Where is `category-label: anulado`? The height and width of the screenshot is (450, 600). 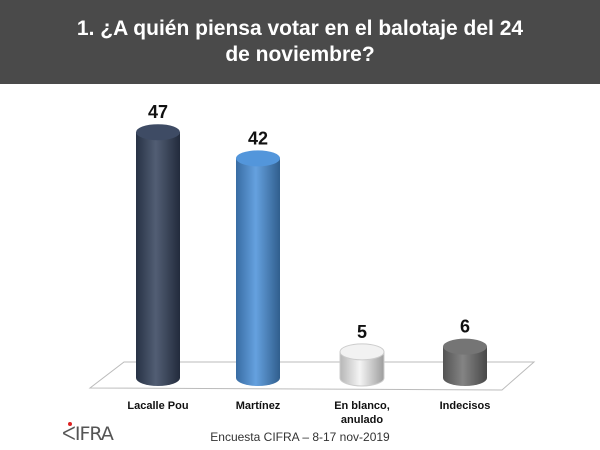
category-label: anulado is located at coordinates (362, 420).